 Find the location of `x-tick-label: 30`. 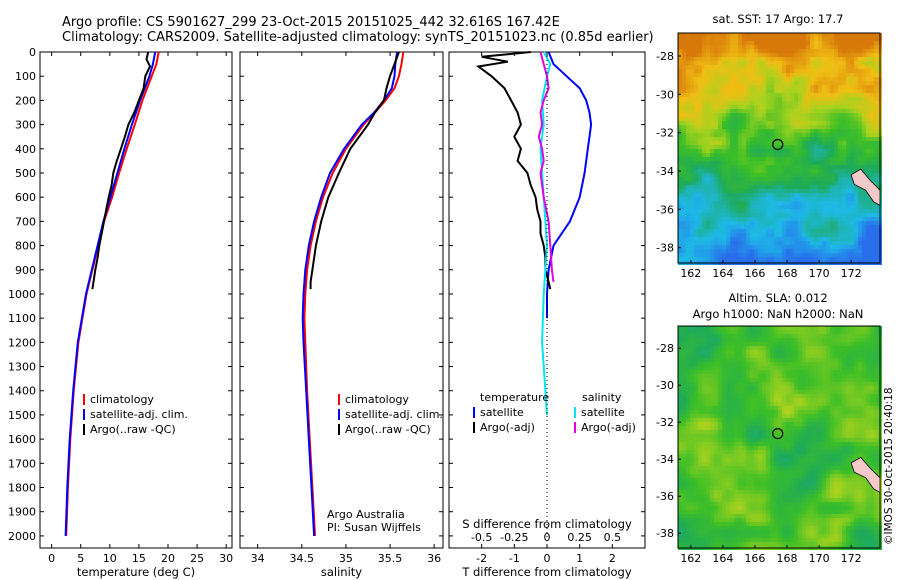

x-tick-label: 30 is located at coordinates (226, 558).